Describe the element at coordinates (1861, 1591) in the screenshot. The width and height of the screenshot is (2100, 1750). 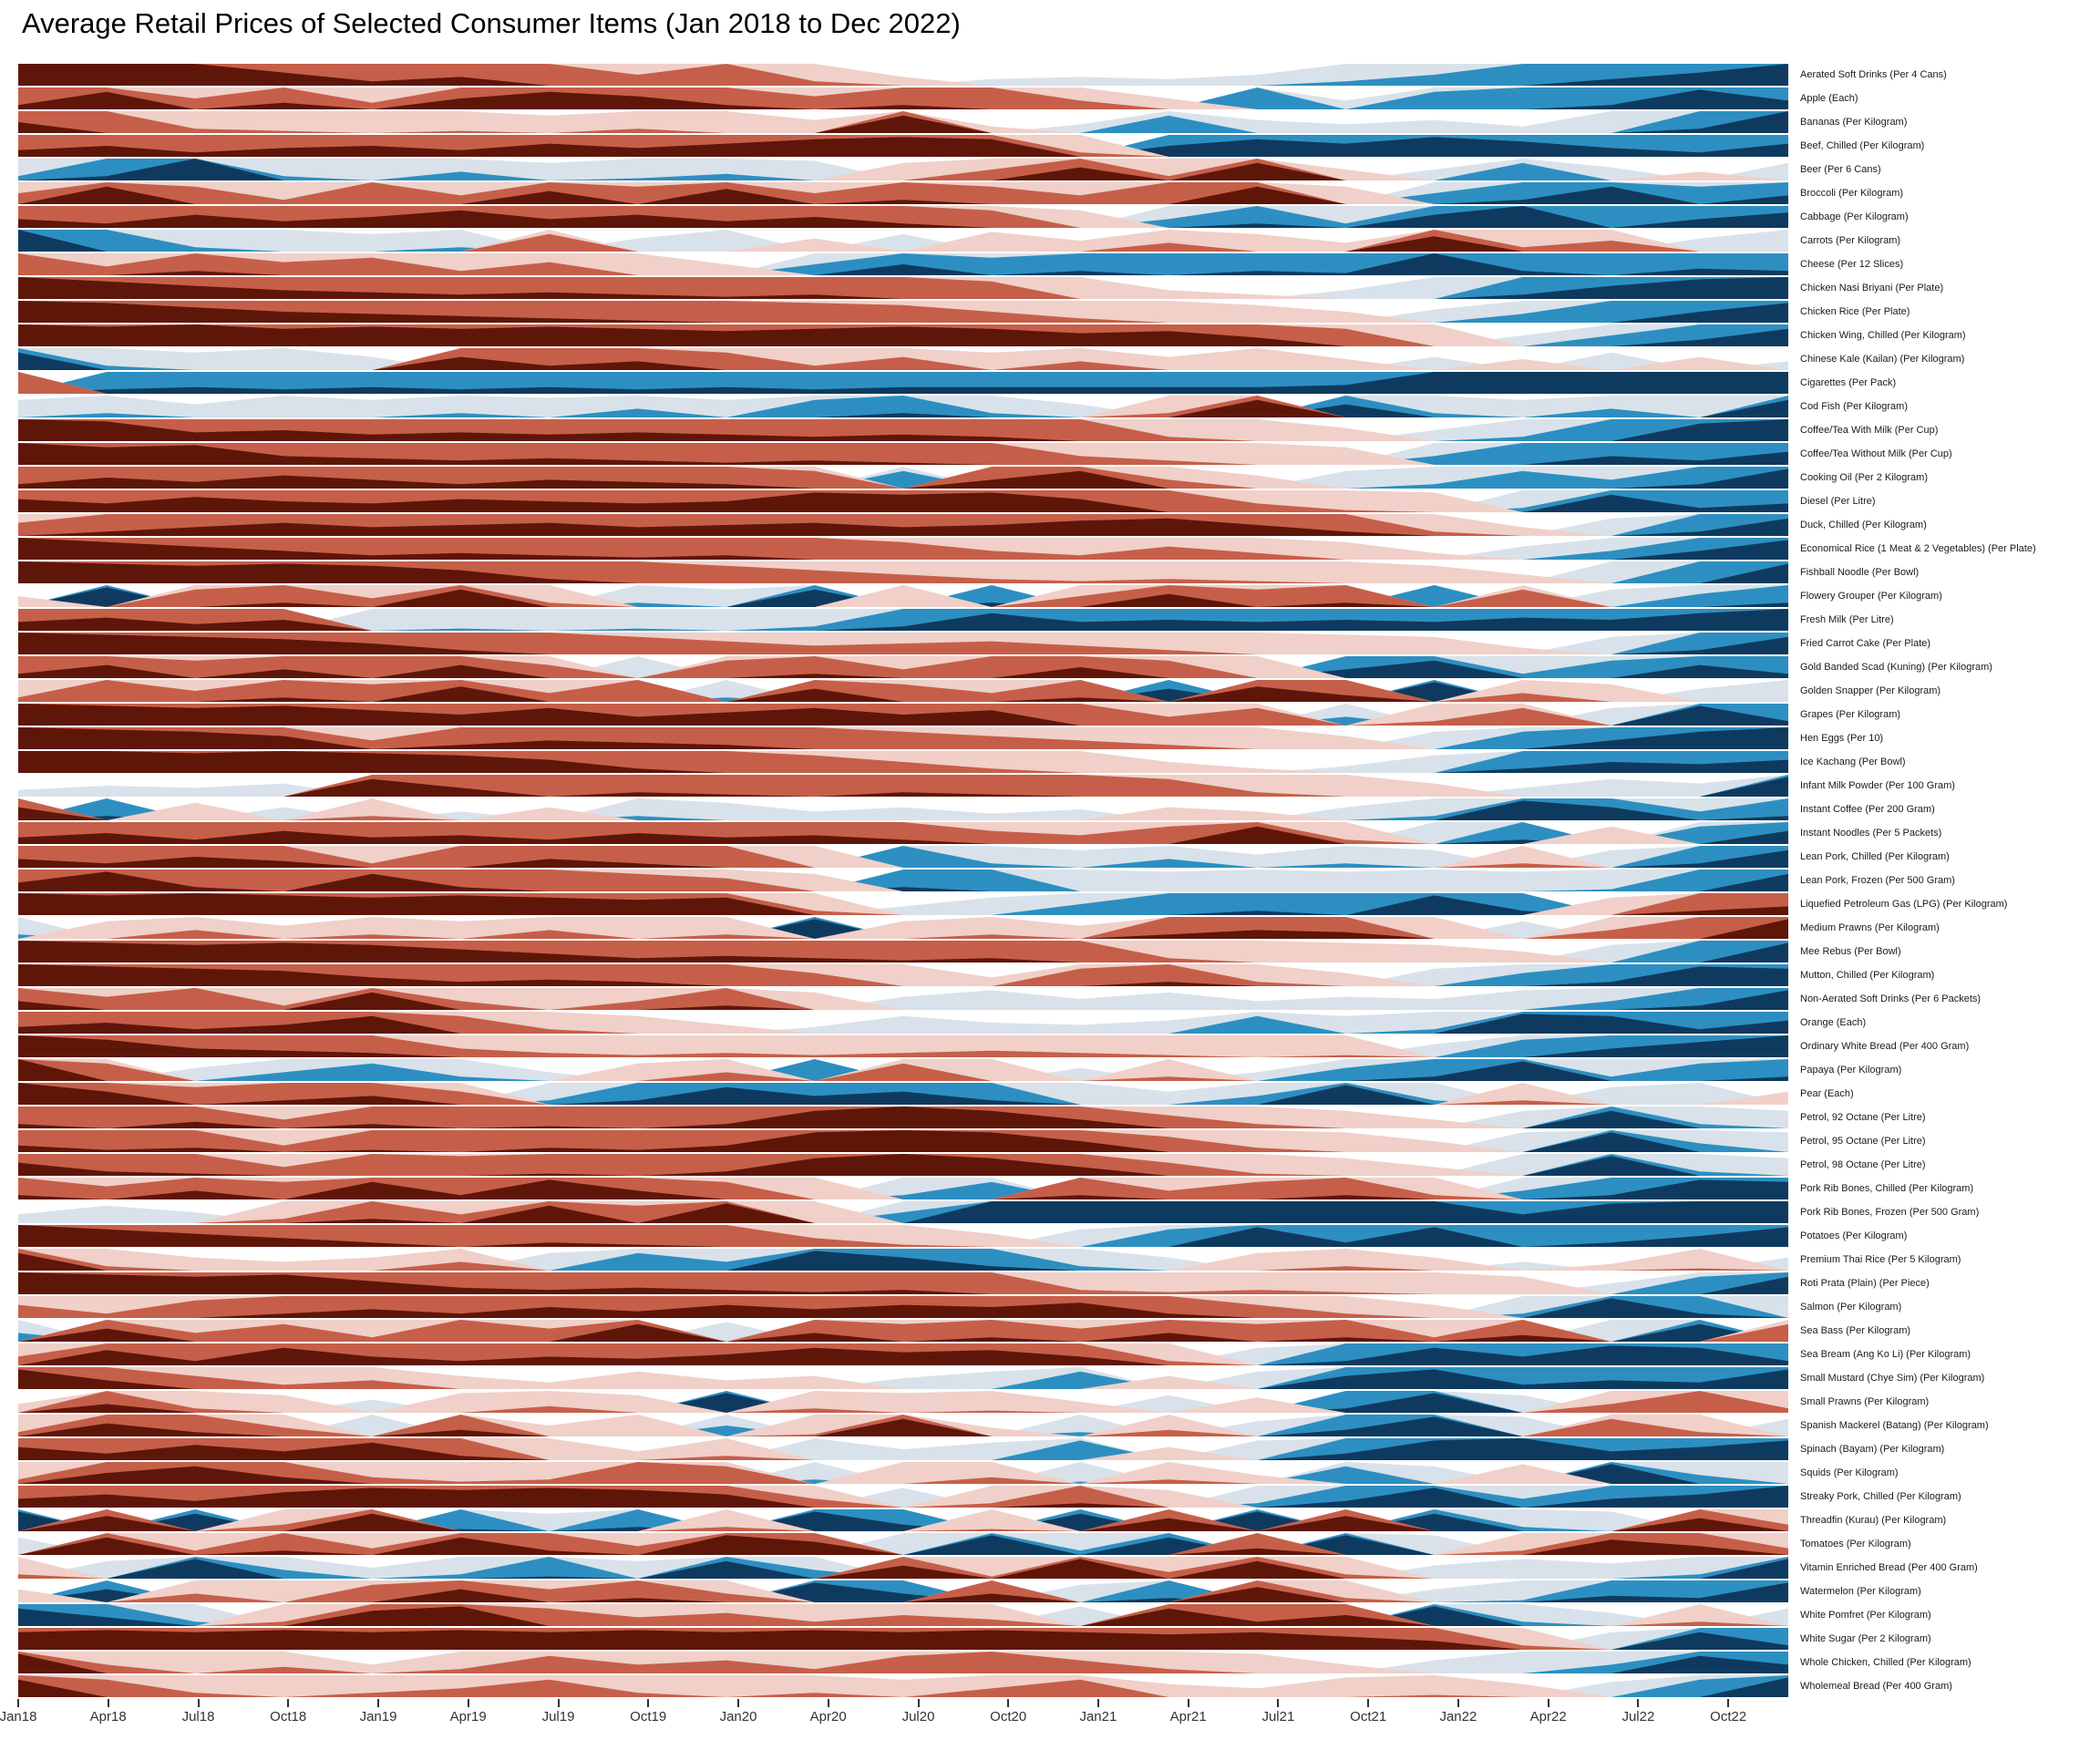
I see `item-label: Watermelon (Per Kilogram)` at that location.